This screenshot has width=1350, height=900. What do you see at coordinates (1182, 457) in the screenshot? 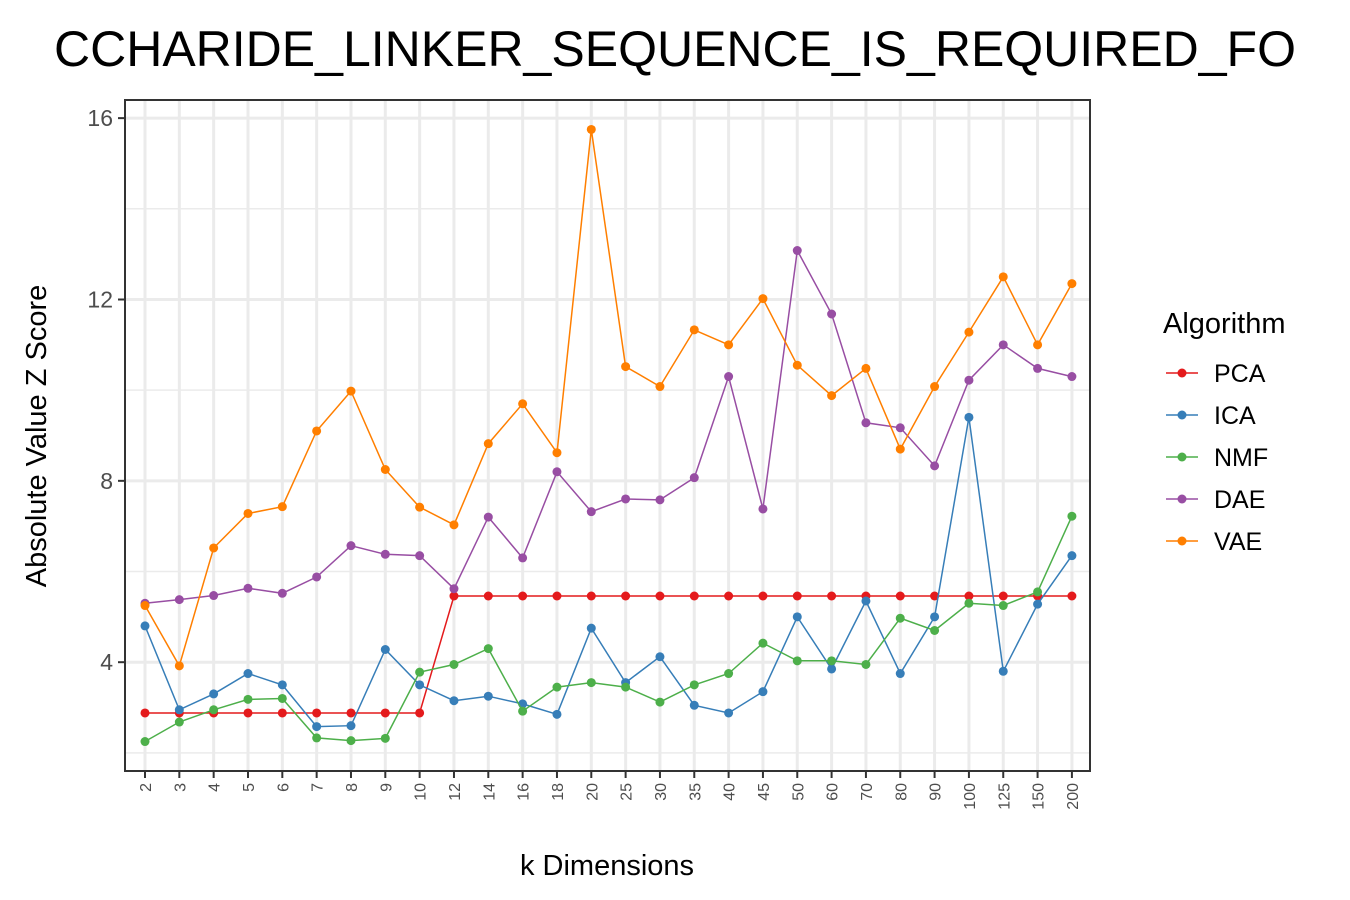
I see `legend-swatch-point-nmf` at bounding box center [1182, 457].